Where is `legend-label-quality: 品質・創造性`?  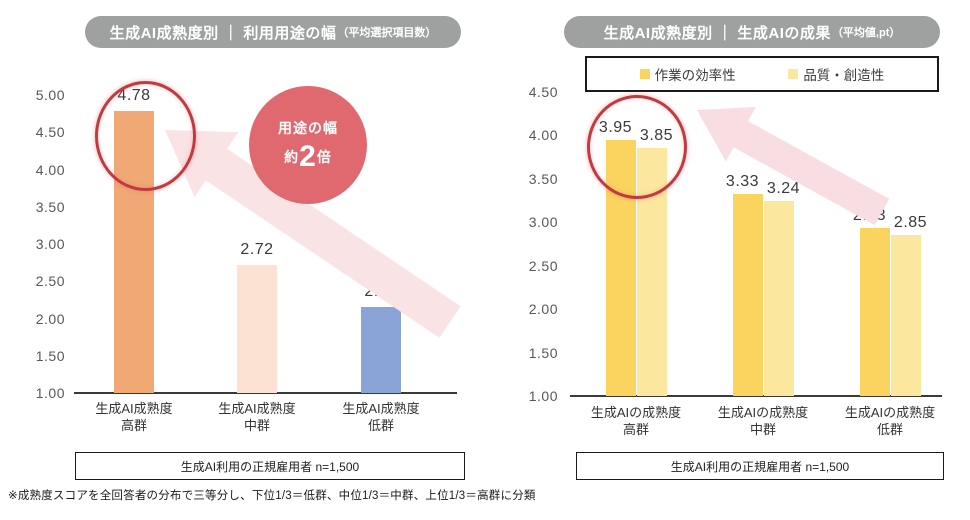
legend-label-quality: 品質・創造性 is located at coordinates (844, 75).